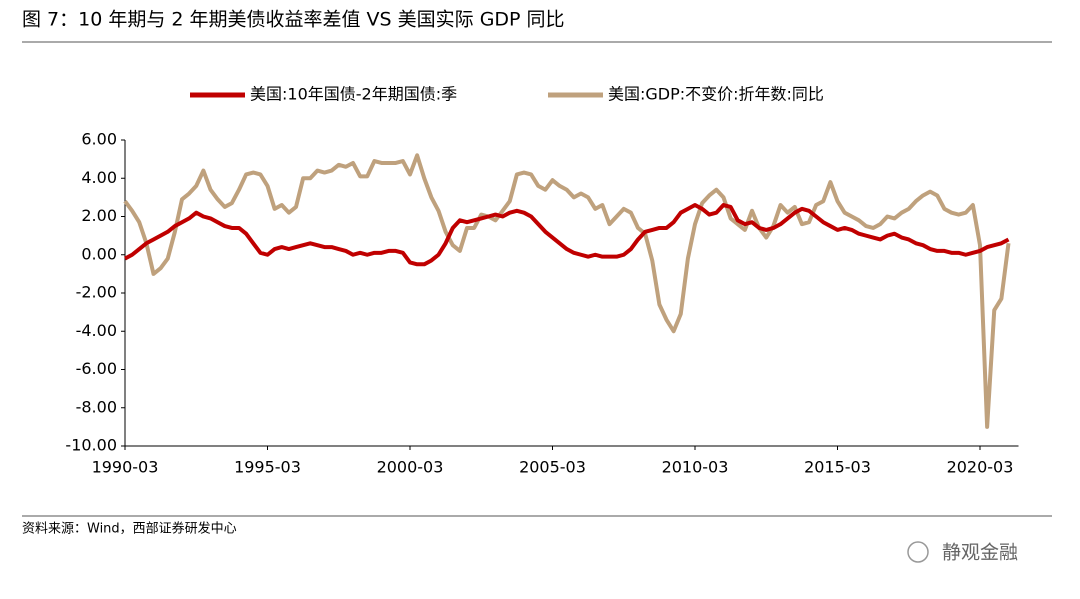 This screenshot has width=1080, height=599. I want to click on x-tick-label: 2005-03, so click(552, 467).